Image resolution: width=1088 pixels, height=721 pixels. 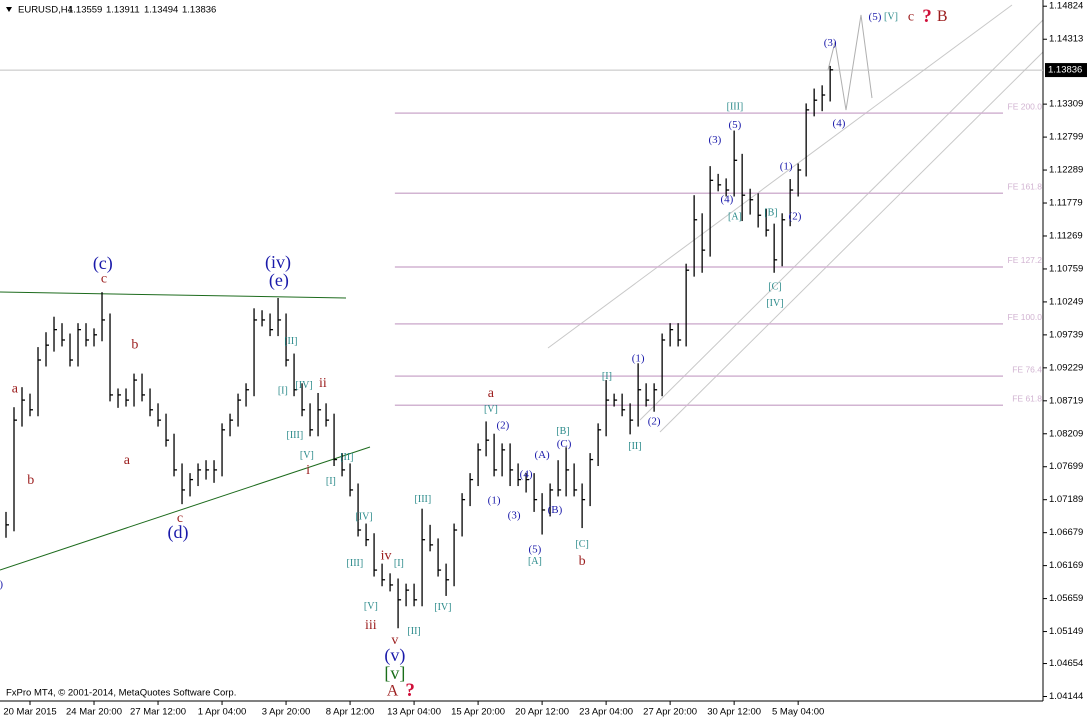 I want to click on x-tick-label: 3 Apr 20:00, so click(x=286, y=712).